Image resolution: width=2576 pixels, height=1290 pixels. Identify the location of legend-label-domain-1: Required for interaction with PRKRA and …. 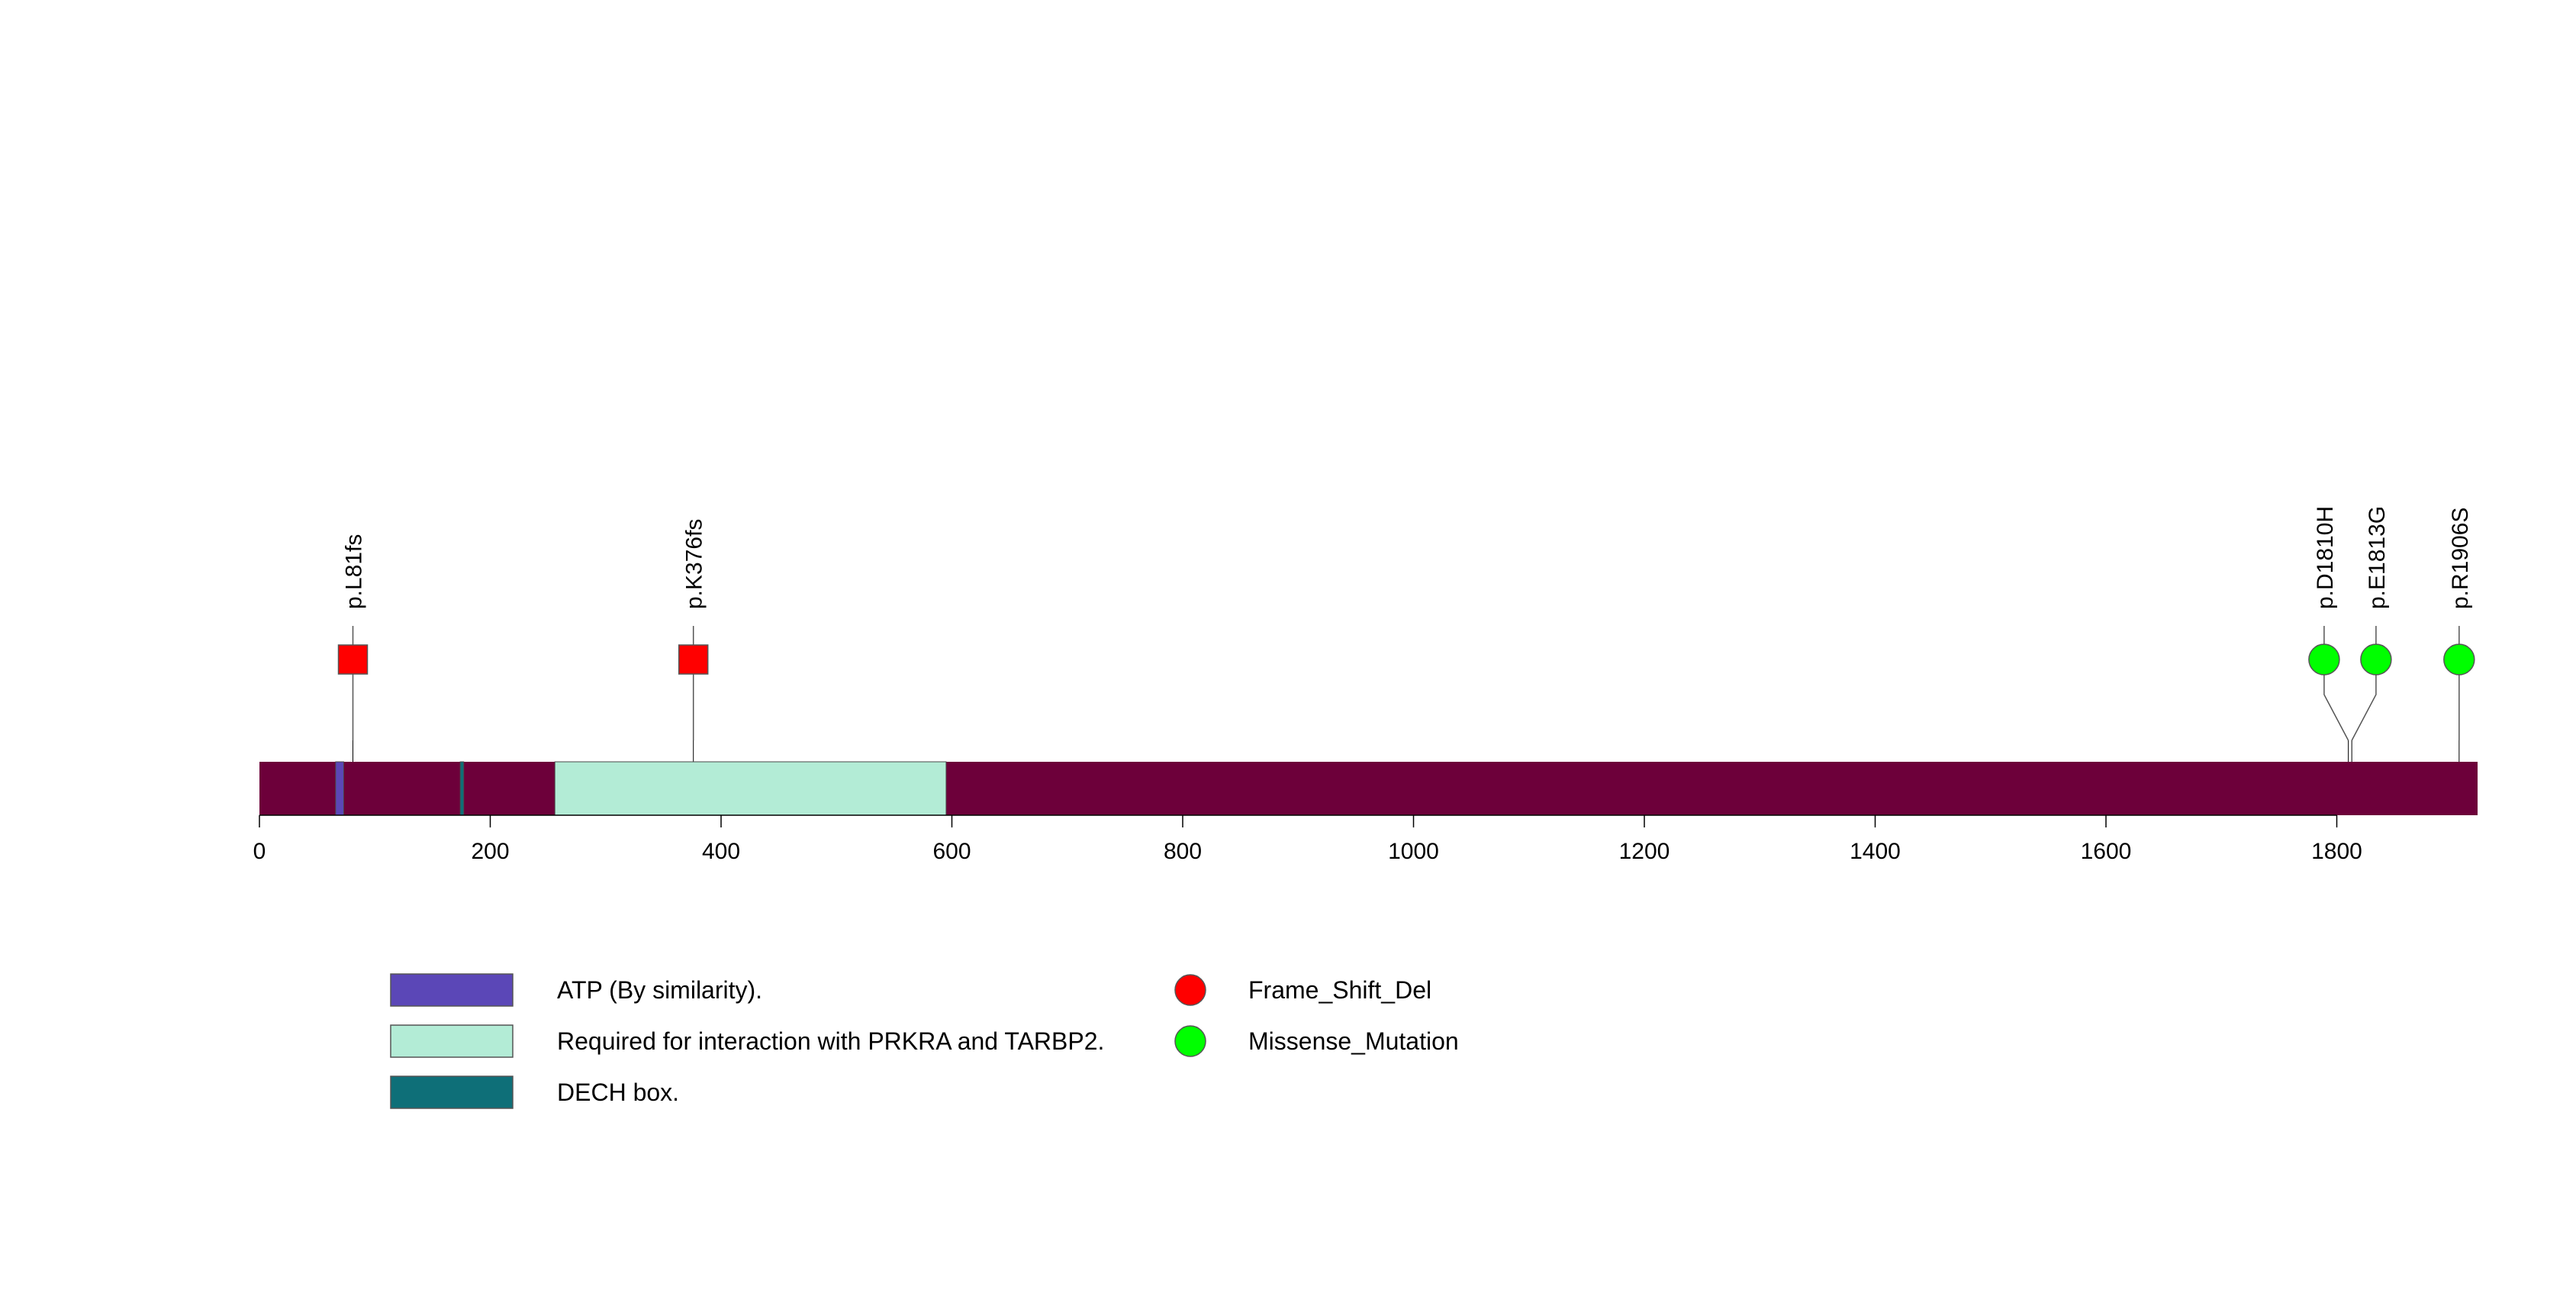
(830, 1041).